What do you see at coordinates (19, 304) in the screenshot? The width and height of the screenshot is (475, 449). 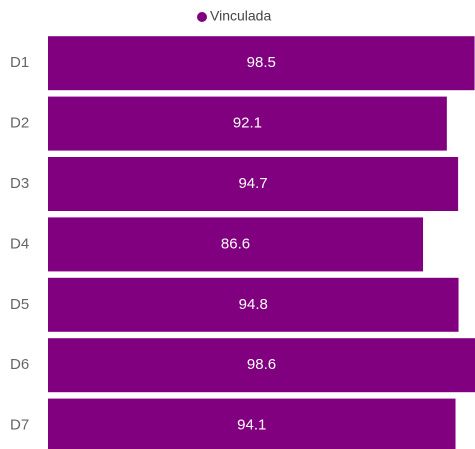 I see `y-tick-label: D5` at bounding box center [19, 304].